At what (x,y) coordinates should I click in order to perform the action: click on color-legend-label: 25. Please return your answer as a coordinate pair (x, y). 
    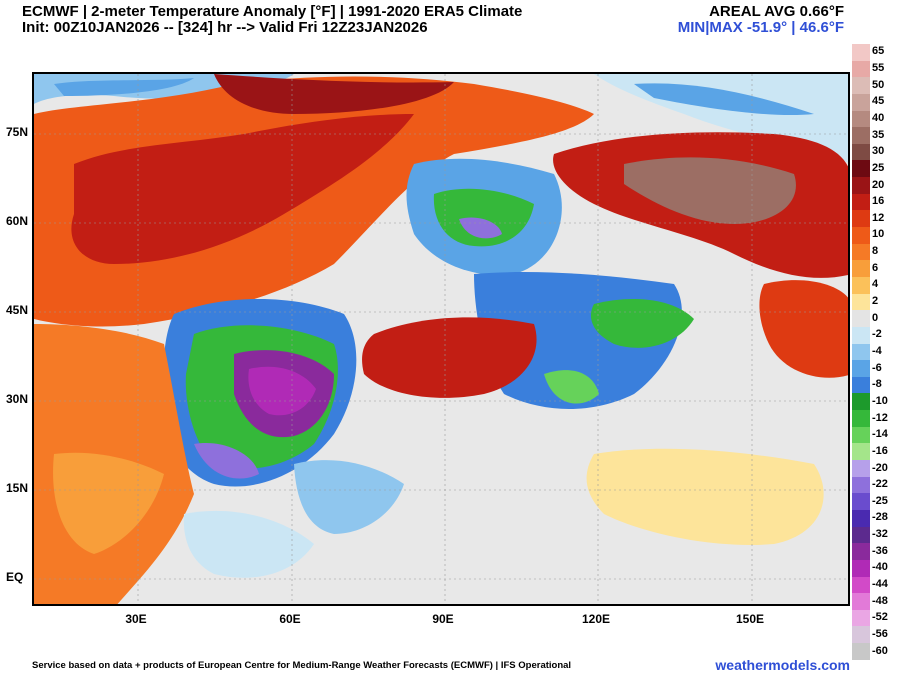
    Looking at the image, I should click on (878, 167).